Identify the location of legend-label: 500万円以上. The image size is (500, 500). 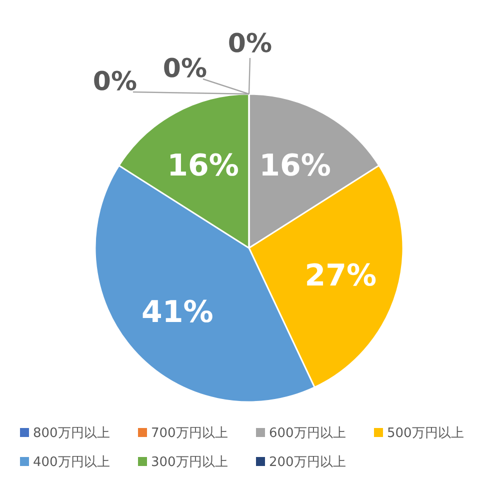
(425, 433).